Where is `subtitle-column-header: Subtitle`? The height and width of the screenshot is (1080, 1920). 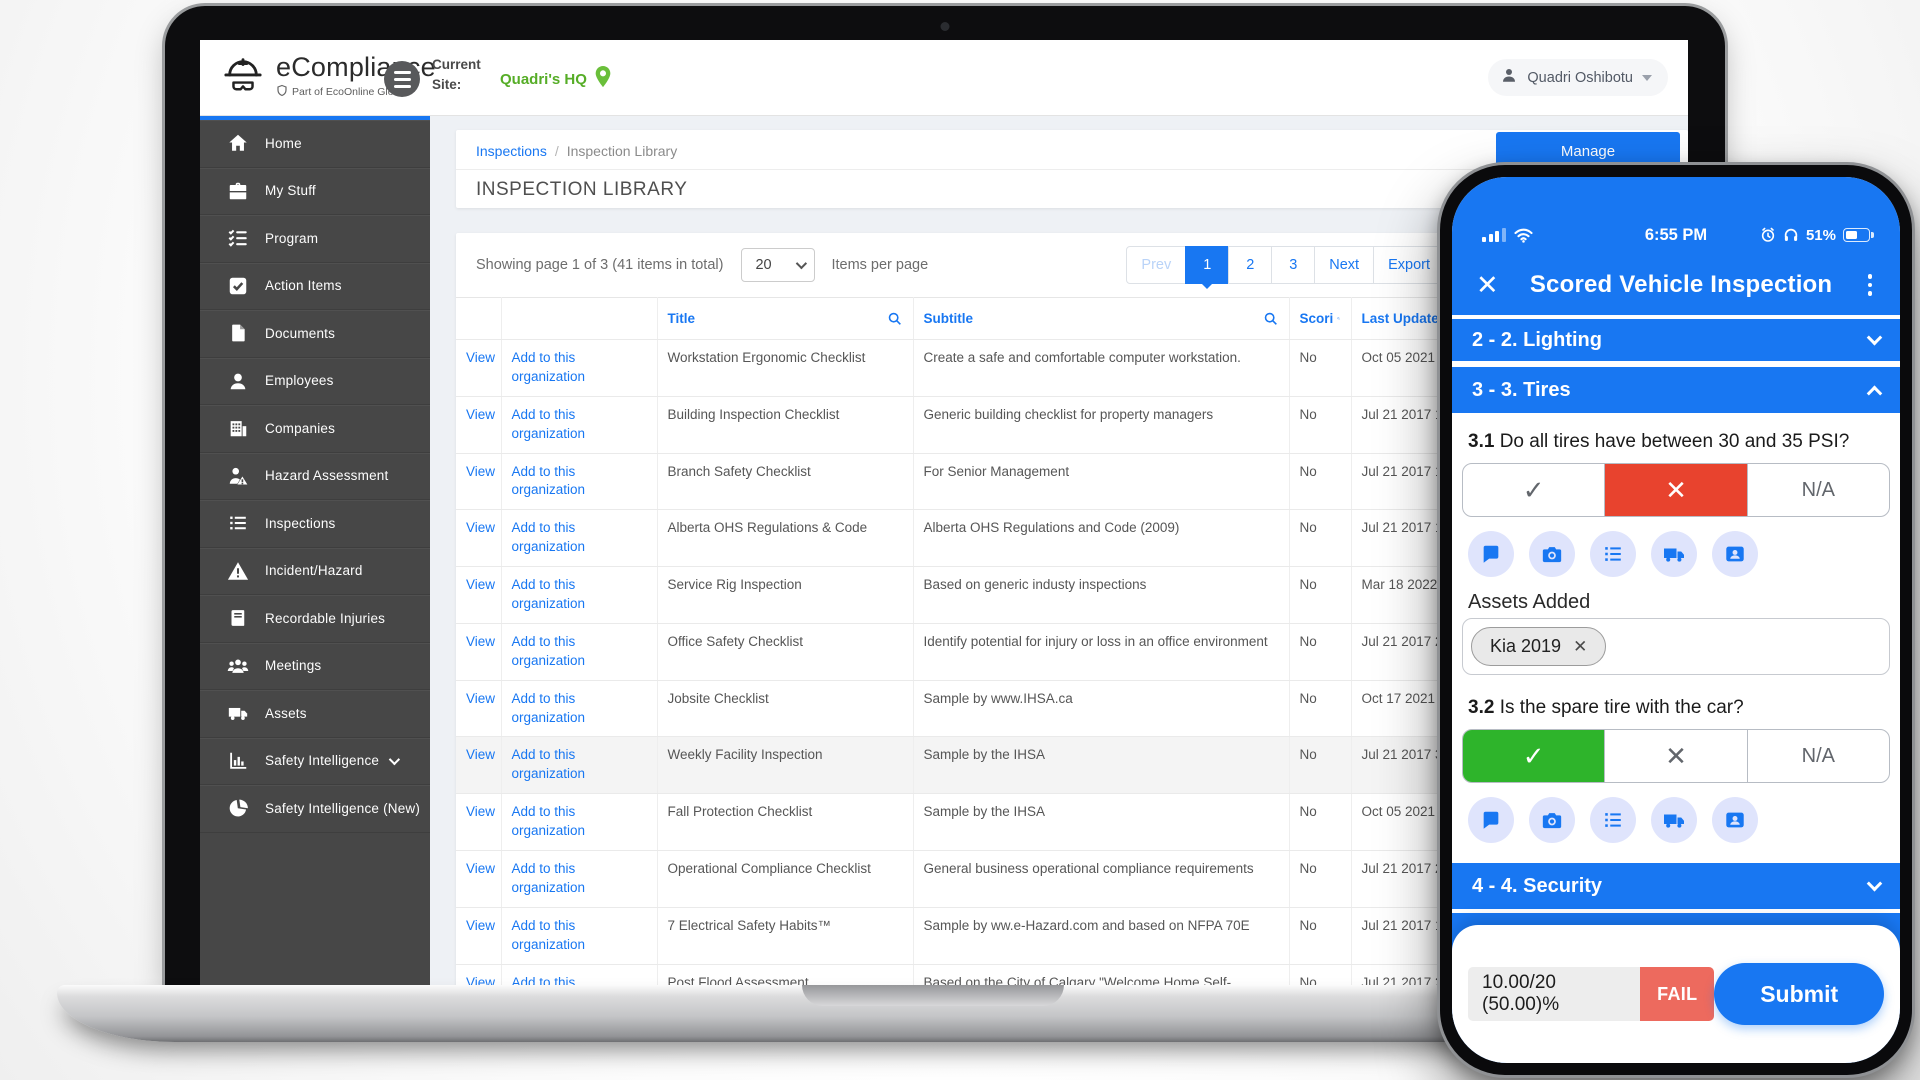 subtitle-column-header: Subtitle is located at coordinates (1101, 318).